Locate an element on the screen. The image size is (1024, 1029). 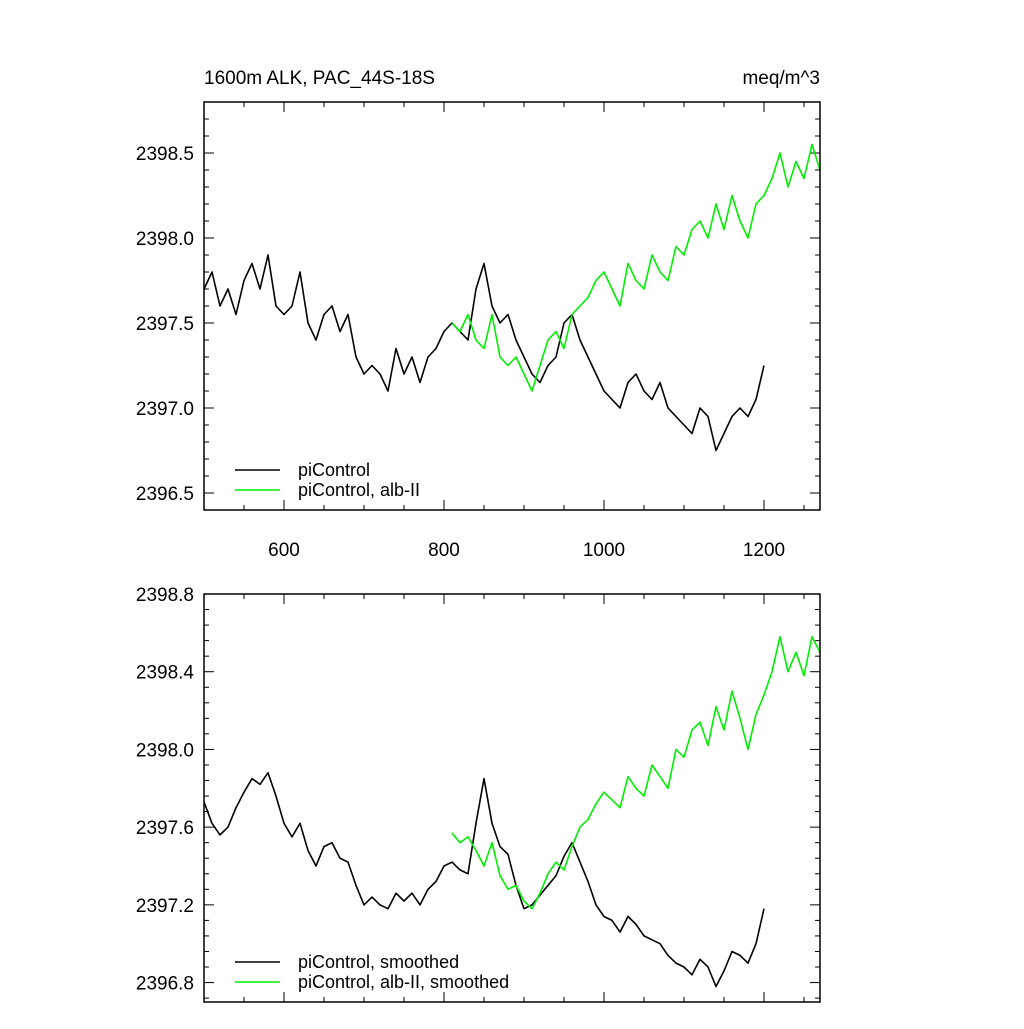
y-tick-label: 2397.5 is located at coordinates (165, 324).